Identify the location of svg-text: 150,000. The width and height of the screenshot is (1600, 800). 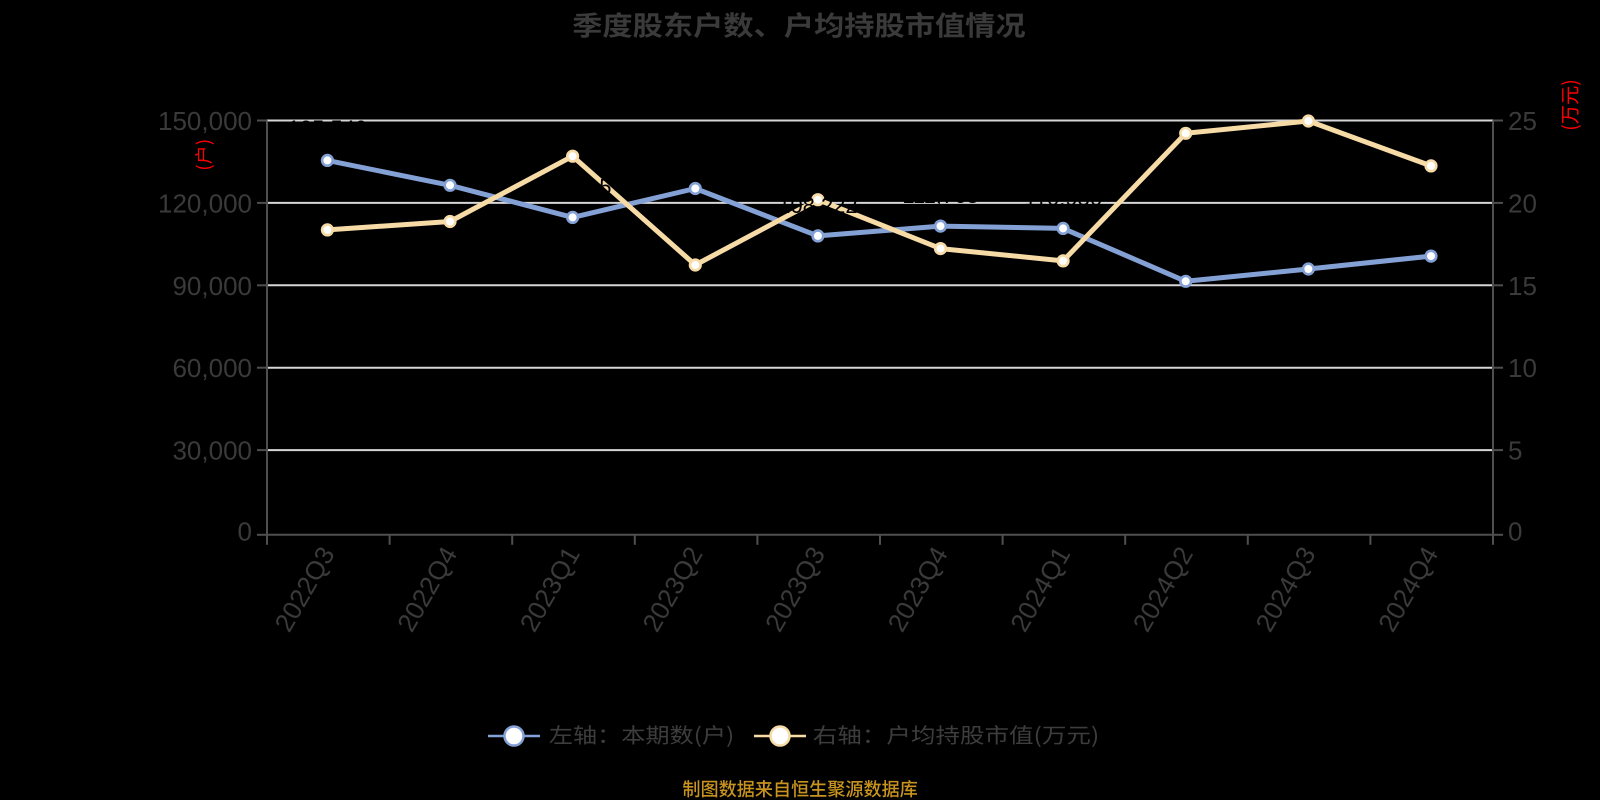
(205, 121).